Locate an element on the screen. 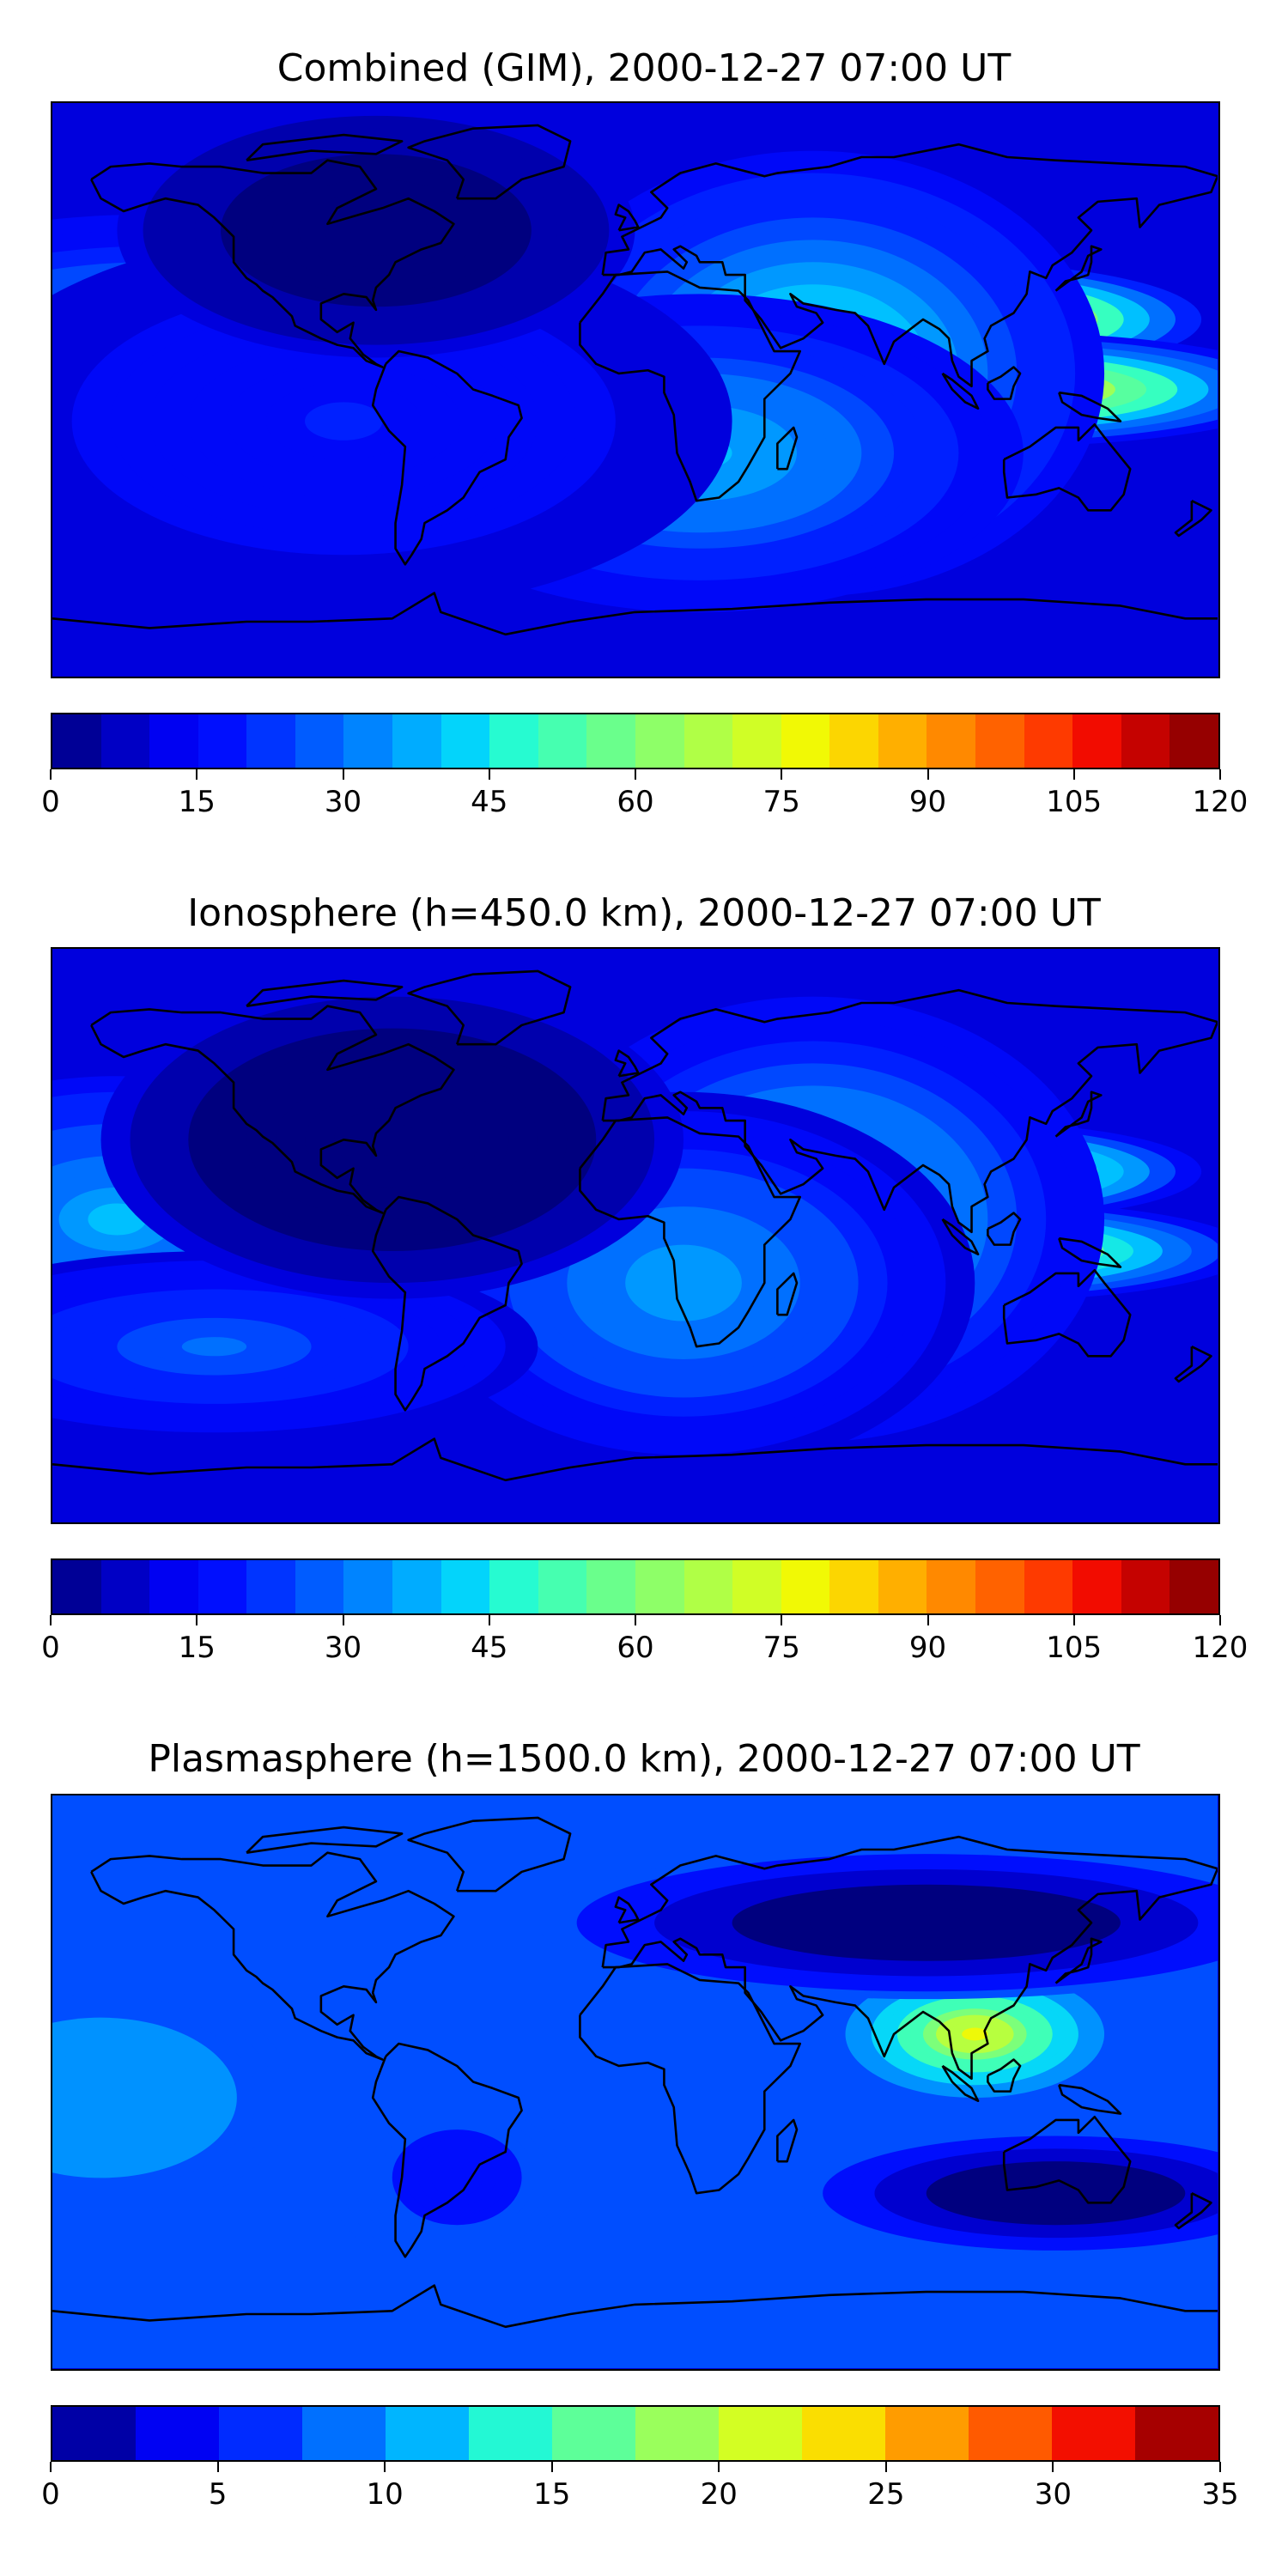  colorbar-tick-label: 105 is located at coordinates (1074, 802).